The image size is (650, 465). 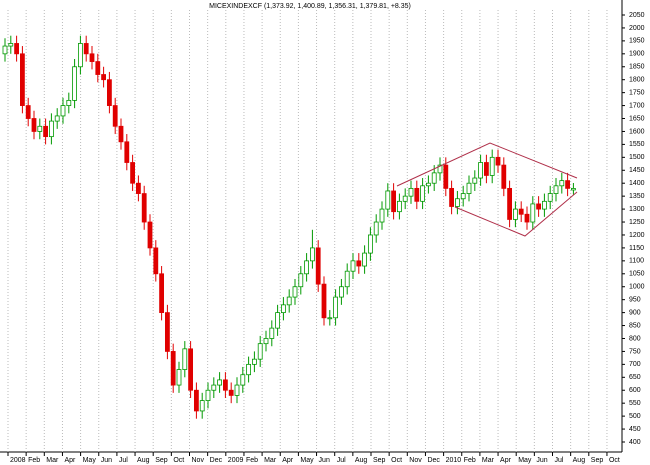 What do you see at coordinates (637, 170) in the screenshot?
I see `y-tick-label: 1450` at bounding box center [637, 170].